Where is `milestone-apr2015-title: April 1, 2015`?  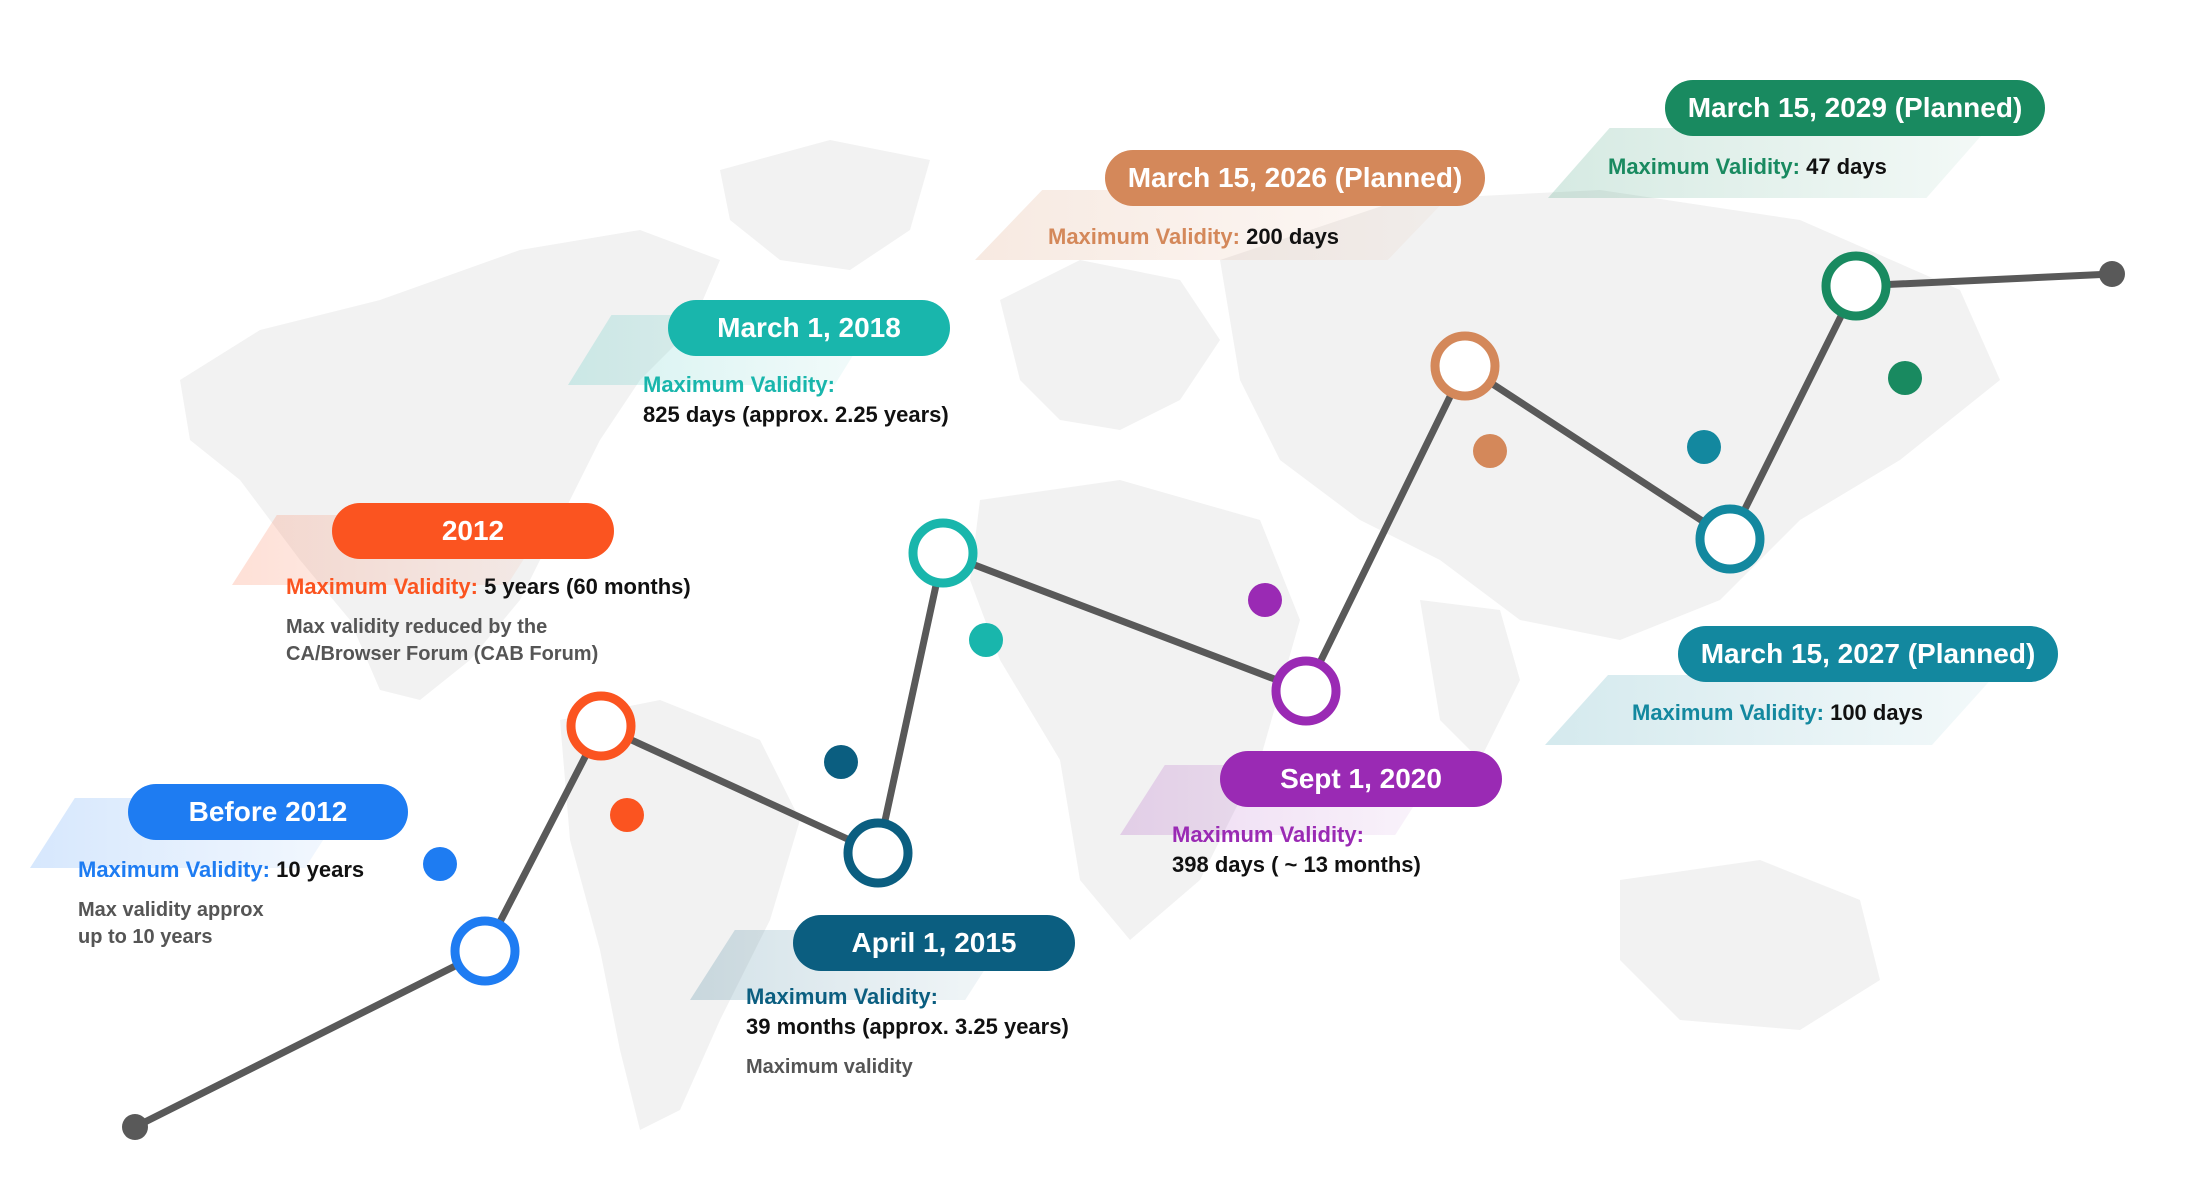 milestone-apr2015-title: April 1, 2015 is located at coordinates (934, 943).